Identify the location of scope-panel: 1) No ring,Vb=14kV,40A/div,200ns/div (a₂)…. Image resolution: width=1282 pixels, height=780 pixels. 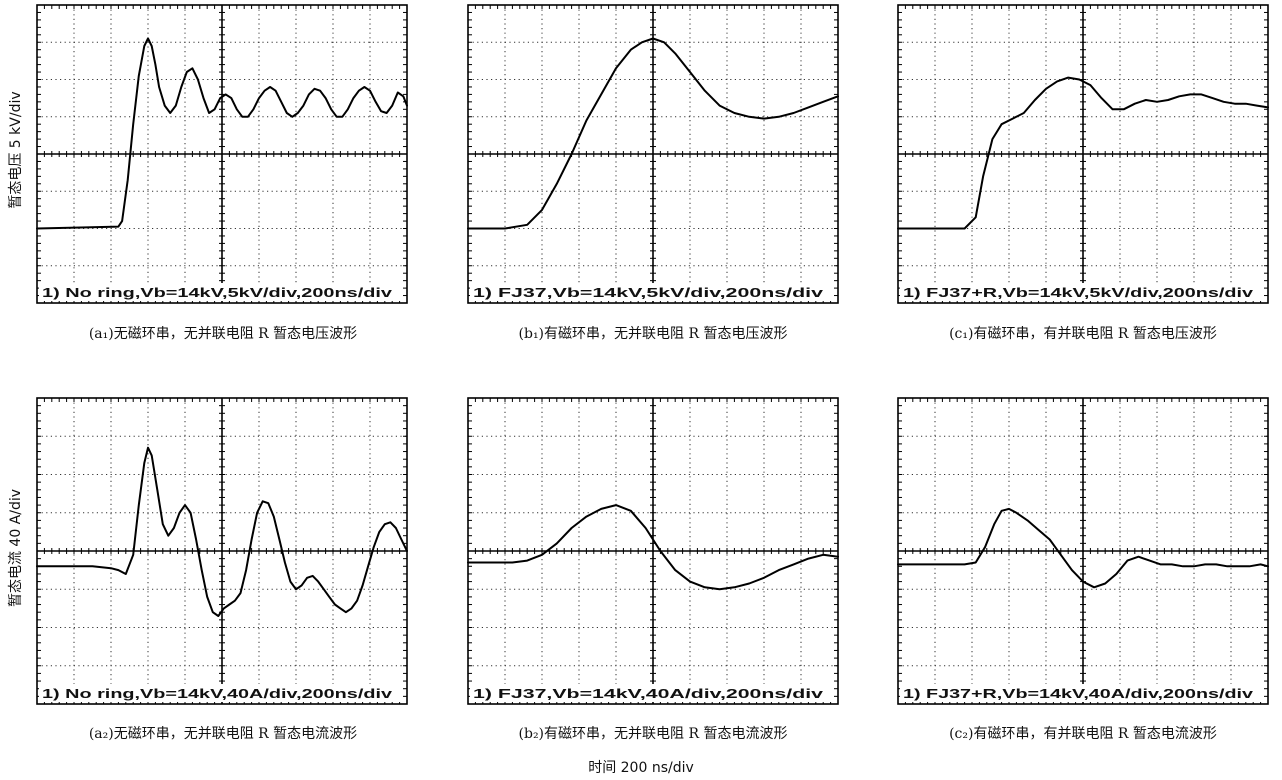
(222, 569).